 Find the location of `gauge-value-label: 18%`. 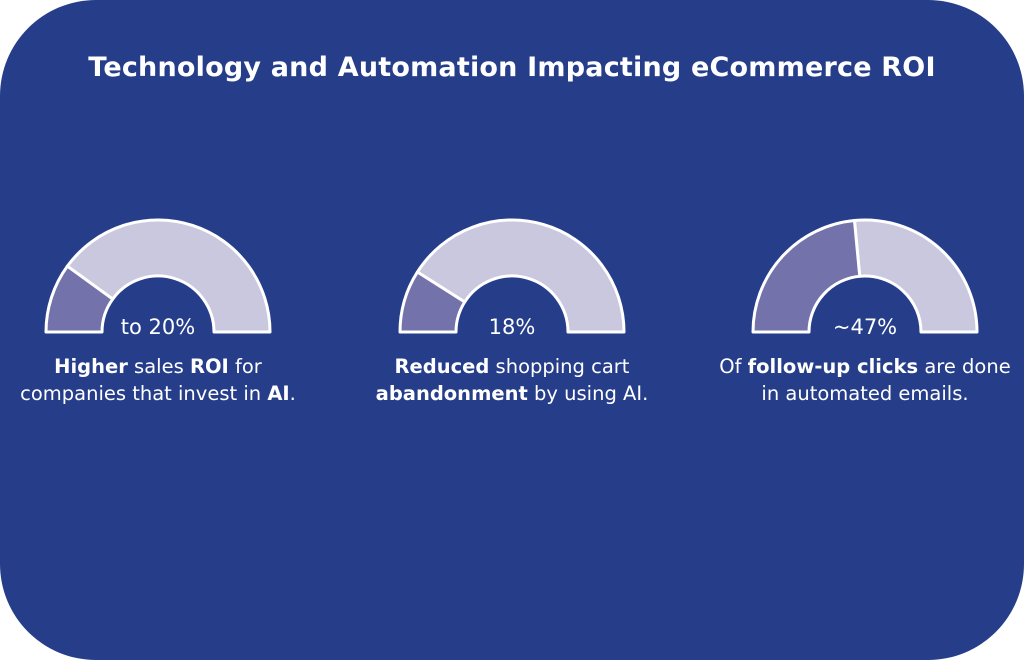

gauge-value-label: 18% is located at coordinates (512, 327).